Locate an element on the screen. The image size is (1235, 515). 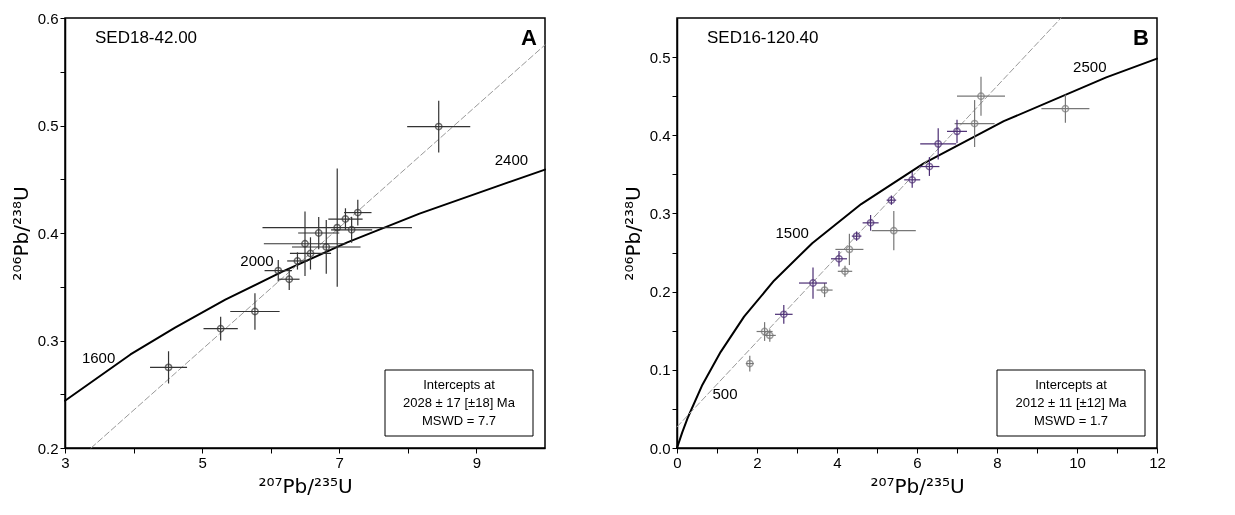
annotation: B is located at coordinates (1141, 37).